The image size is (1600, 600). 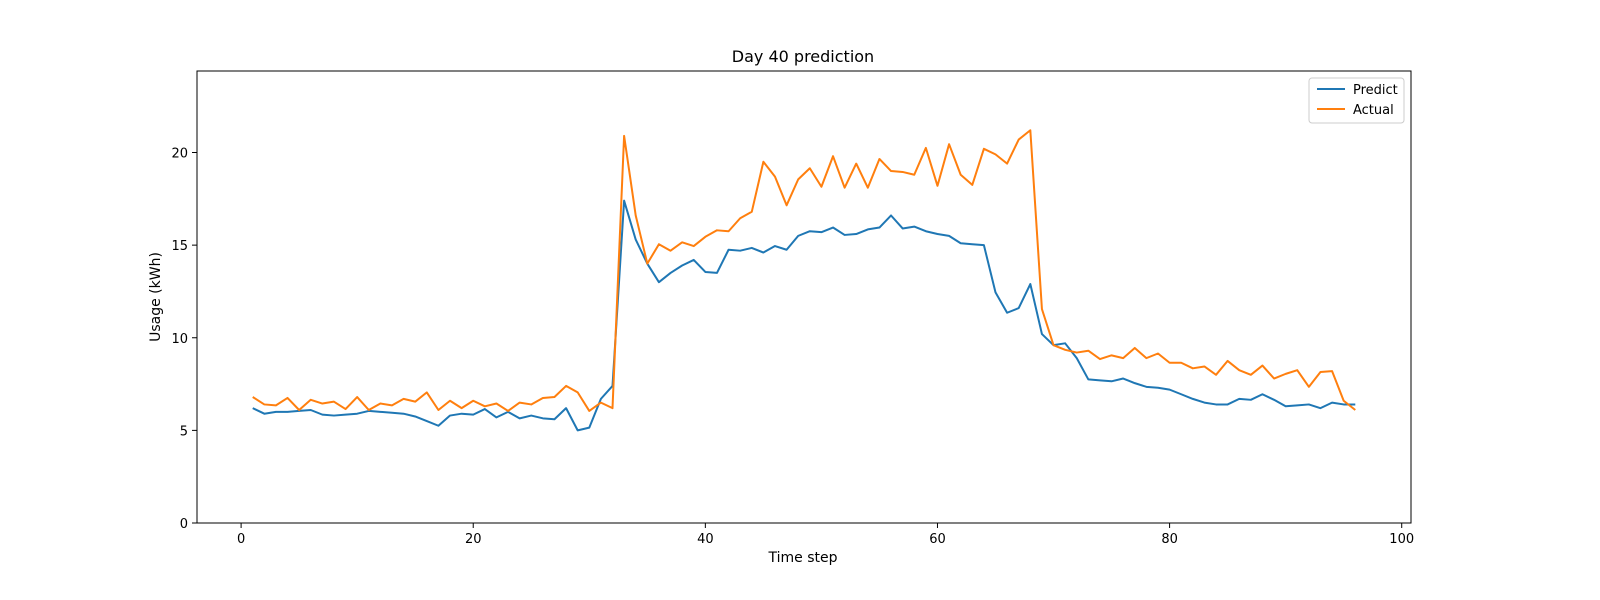 What do you see at coordinates (473, 539) in the screenshot?
I see `x-tick-label: 20` at bounding box center [473, 539].